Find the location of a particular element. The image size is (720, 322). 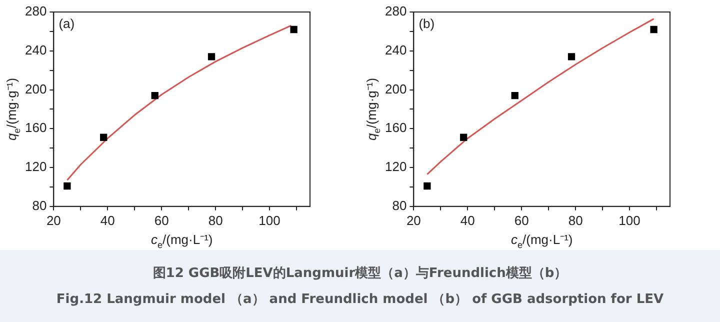

annotation: (a) is located at coordinates (66, 23).